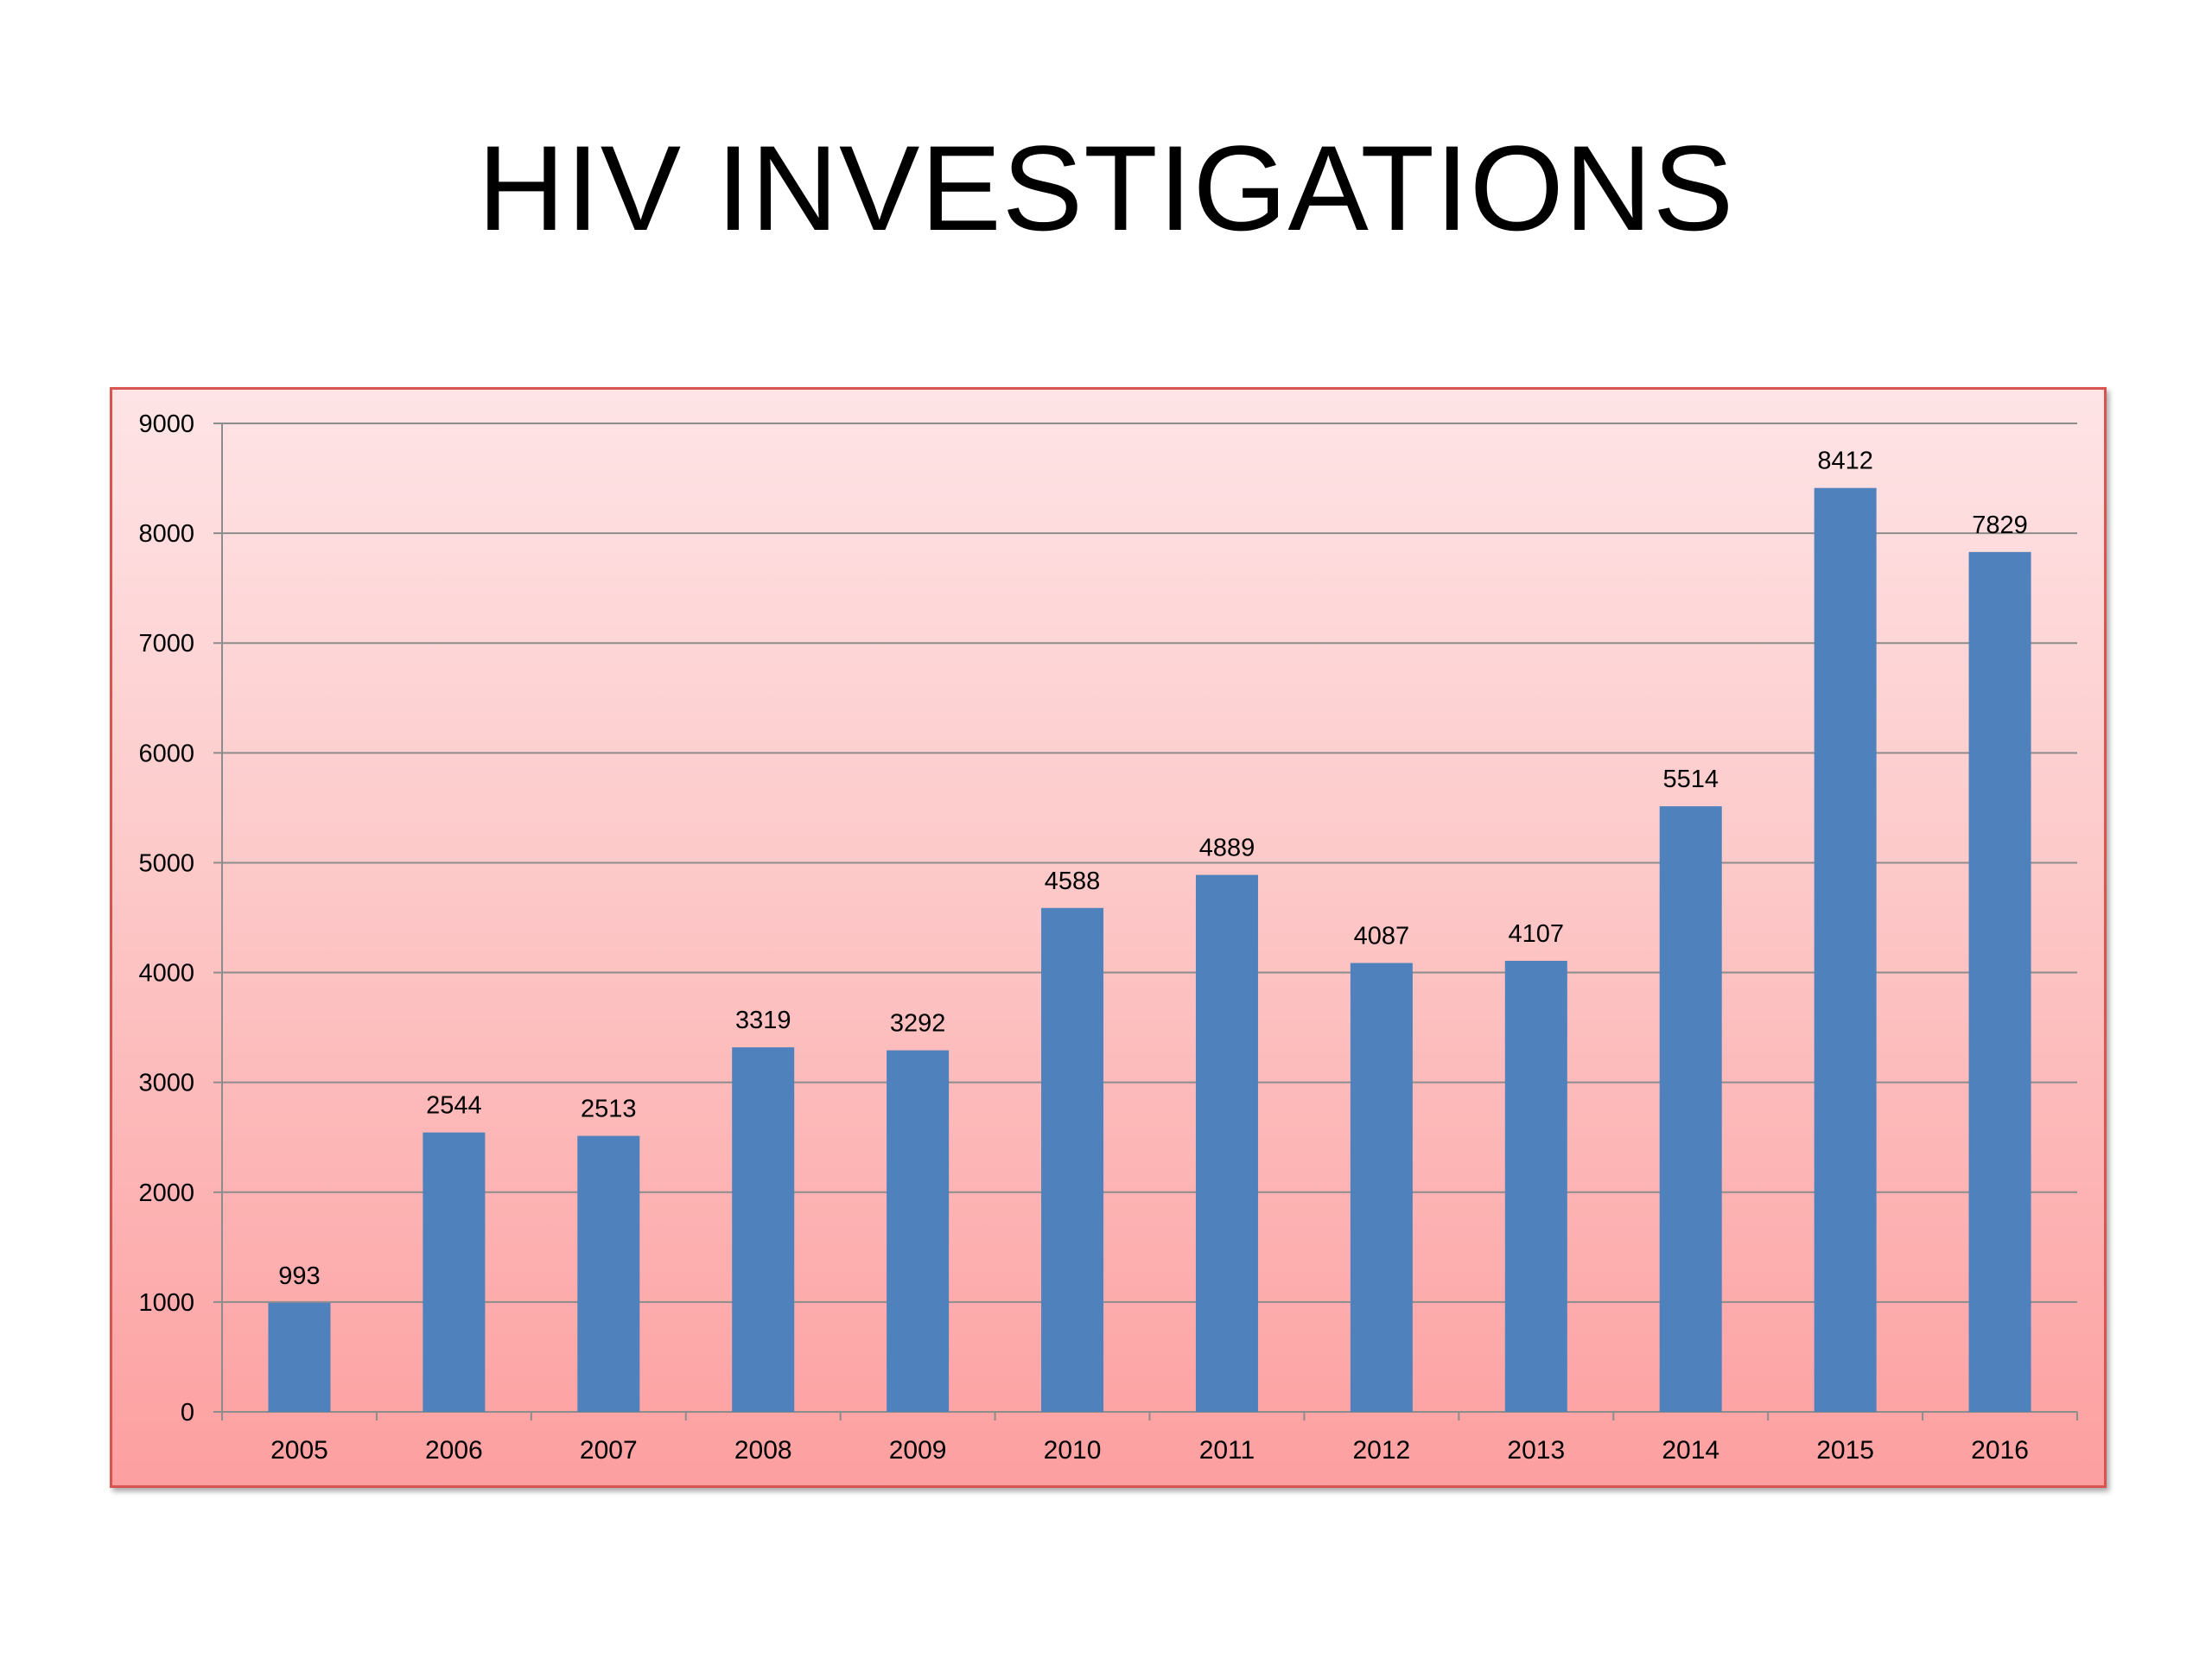 This screenshot has height=1659, width=2212. I want to click on x-tick-label: 2010, so click(1073, 1450).